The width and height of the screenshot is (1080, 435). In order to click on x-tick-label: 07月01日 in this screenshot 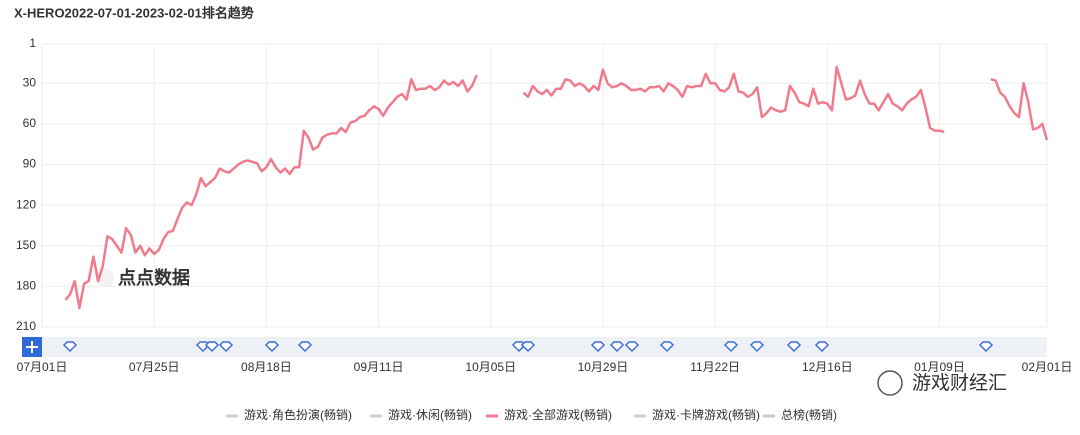, I will do `click(42, 367)`.